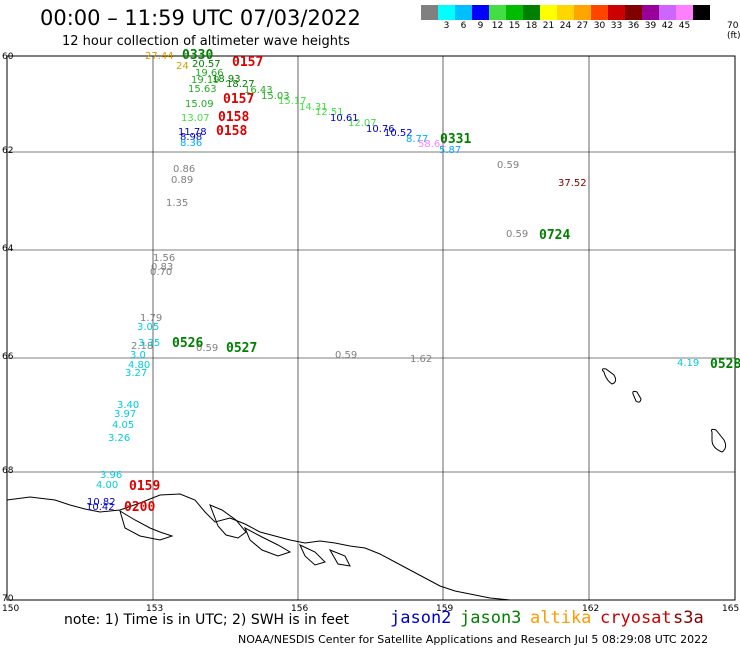 Image resolution: width=740 pixels, height=650 pixels. What do you see at coordinates (188, 343) in the screenshot?
I see `pass-time-label: 0526` at bounding box center [188, 343].